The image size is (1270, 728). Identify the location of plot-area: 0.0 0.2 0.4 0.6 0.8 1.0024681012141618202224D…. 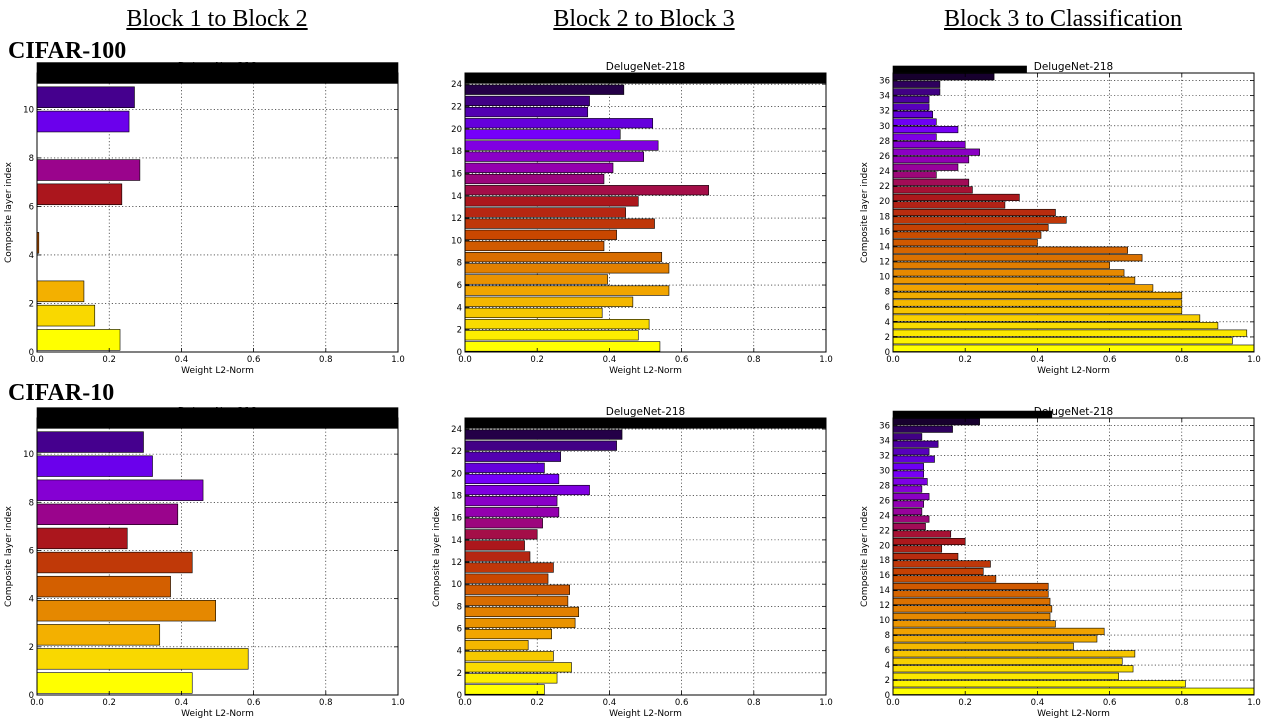
(632, 562).